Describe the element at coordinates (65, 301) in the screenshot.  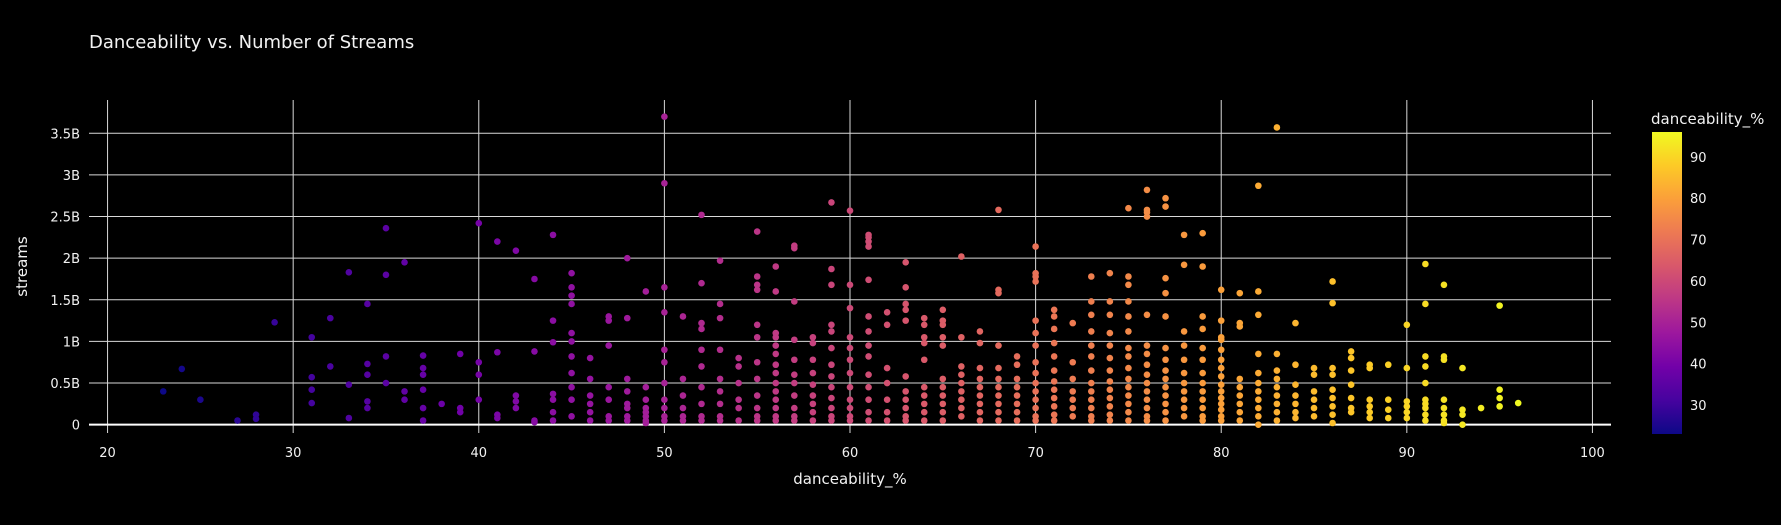
I see `y-tick-label: 1.5B` at that location.